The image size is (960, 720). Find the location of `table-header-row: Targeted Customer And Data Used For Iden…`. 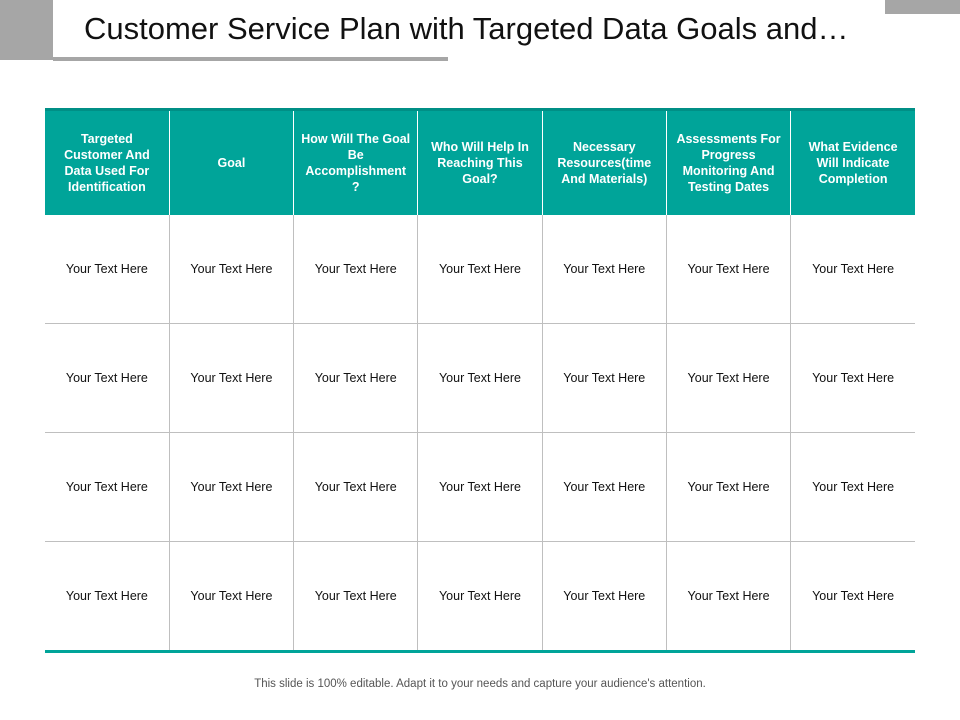

table-header-row: Targeted Customer And Data Used For Iden… is located at coordinates (480, 161).